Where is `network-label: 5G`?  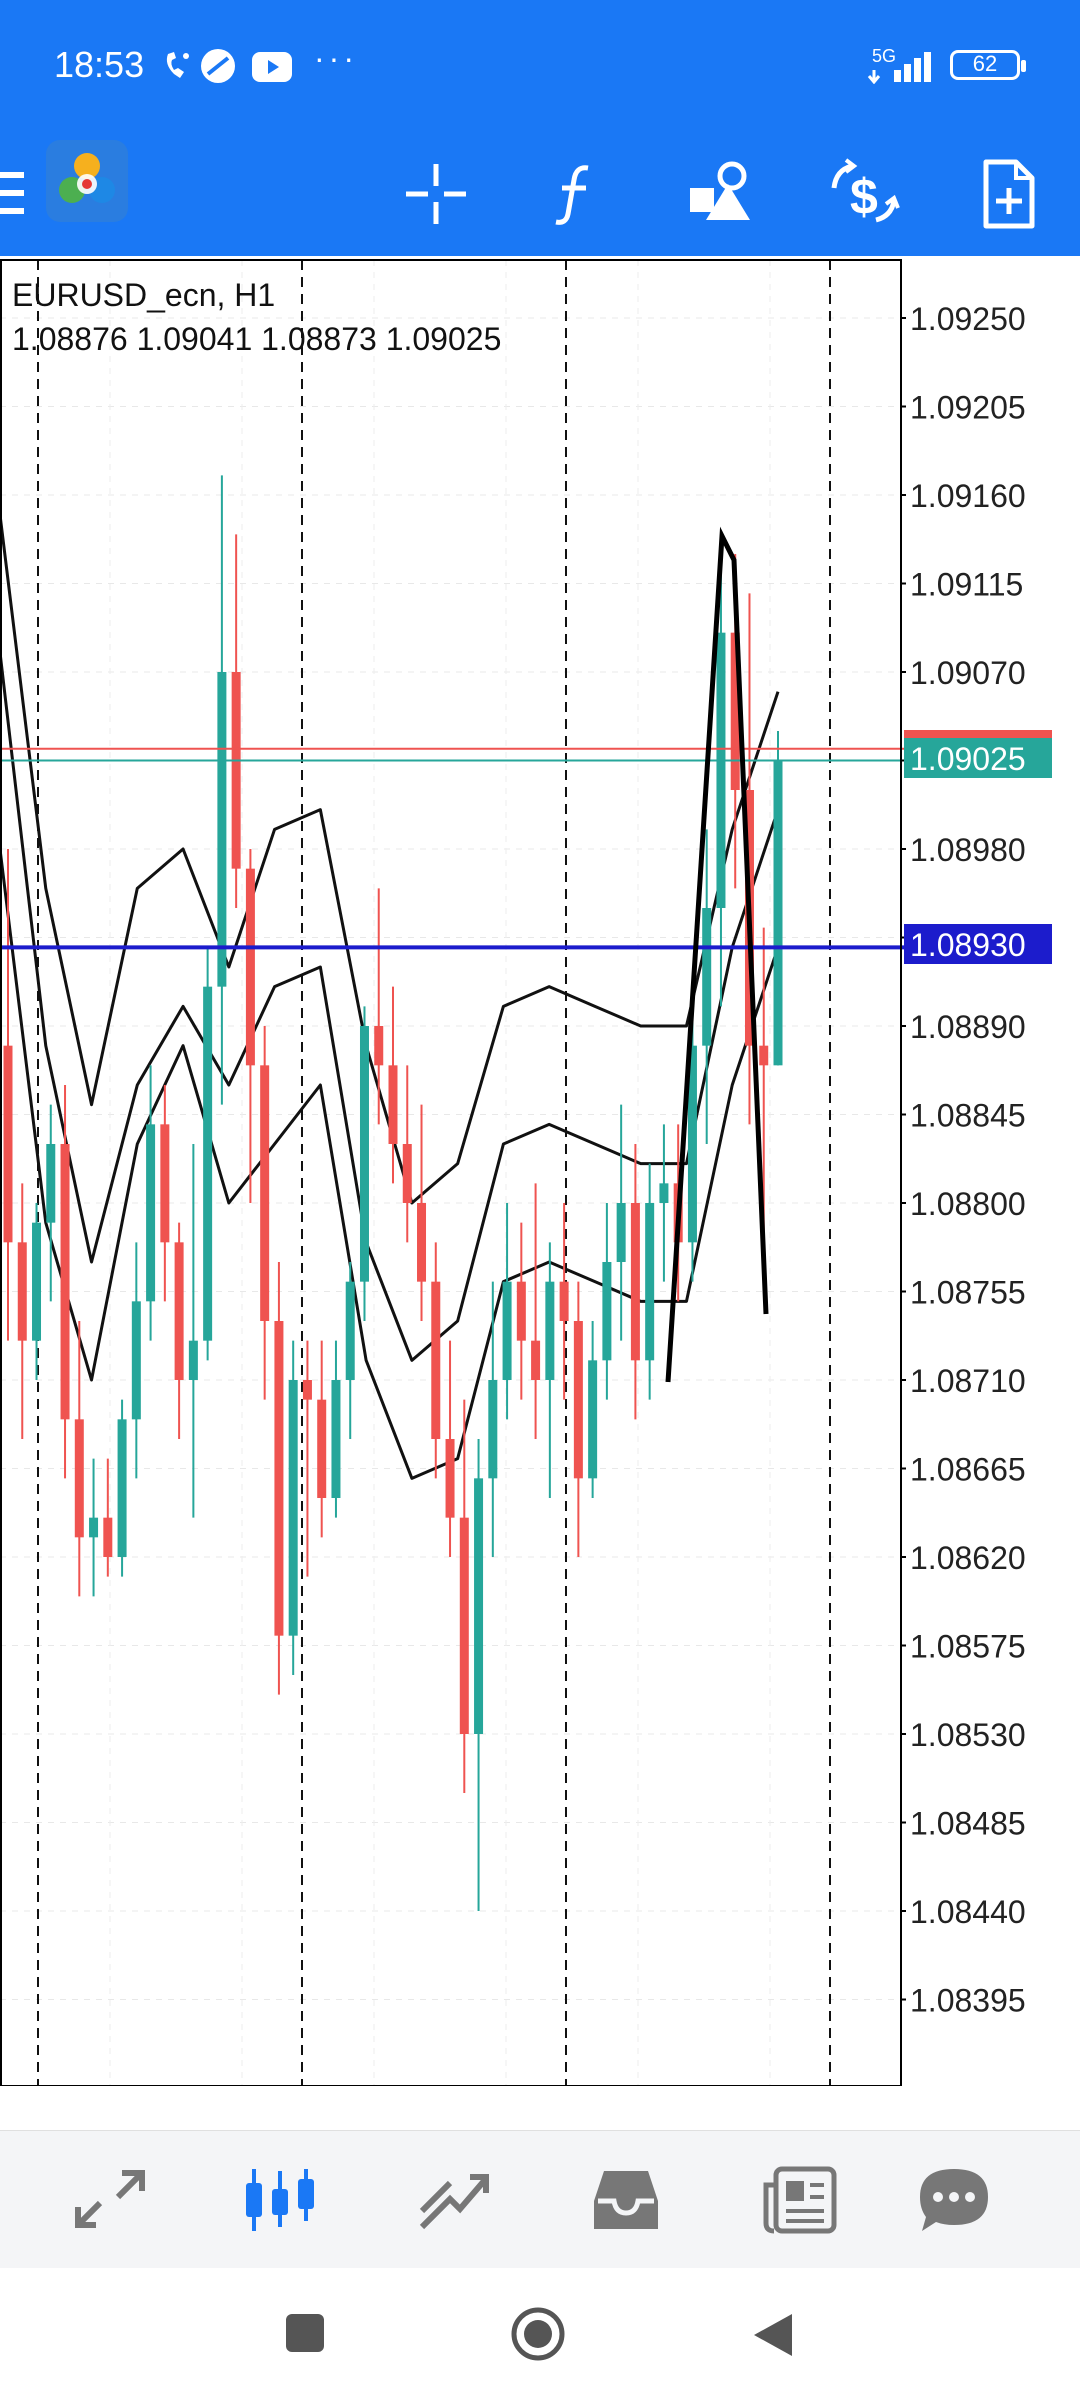 network-label: 5G is located at coordinates (884, 56).